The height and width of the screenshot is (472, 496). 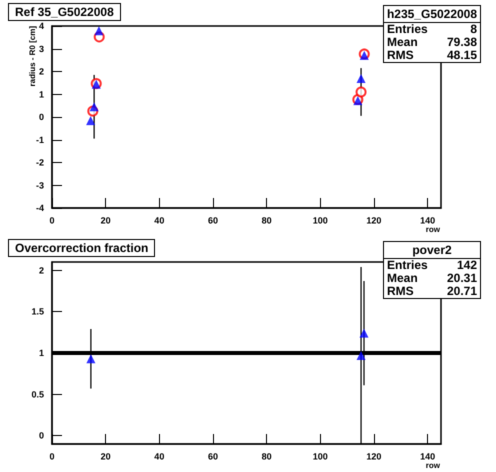 What do you see at coordinates (40, 185) in the screenshot?
I see `y-tick-label: -3` at bounding box center [40, 185].